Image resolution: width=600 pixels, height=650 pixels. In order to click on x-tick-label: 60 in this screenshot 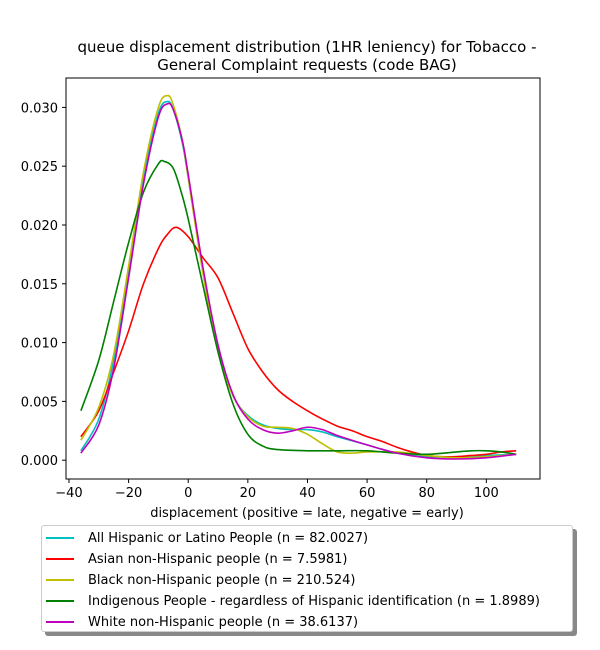, I will do `click(367, 493)`.